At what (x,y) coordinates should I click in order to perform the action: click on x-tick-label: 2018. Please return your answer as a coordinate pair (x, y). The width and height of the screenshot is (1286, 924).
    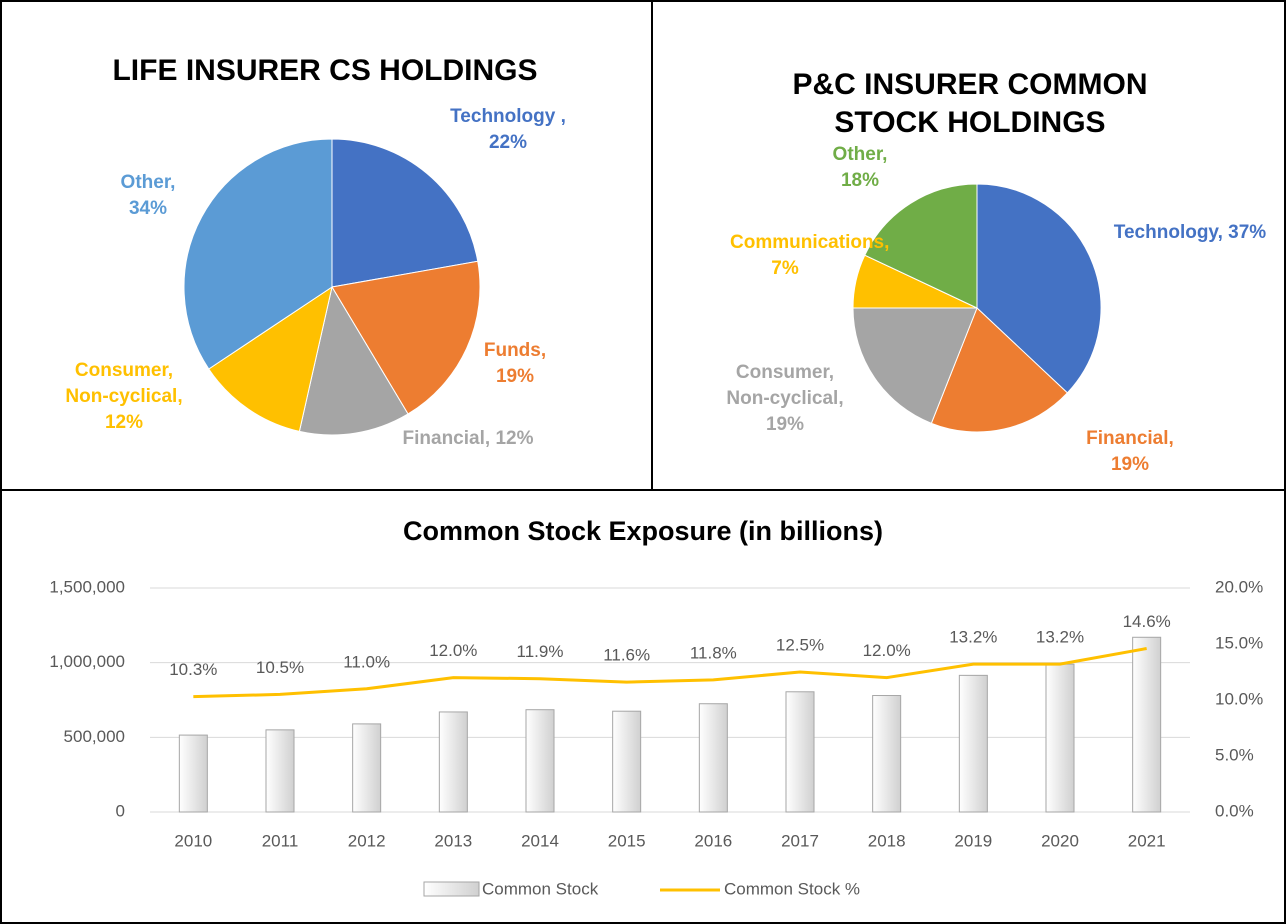
    Looking at the image, I should click on (887, 840).